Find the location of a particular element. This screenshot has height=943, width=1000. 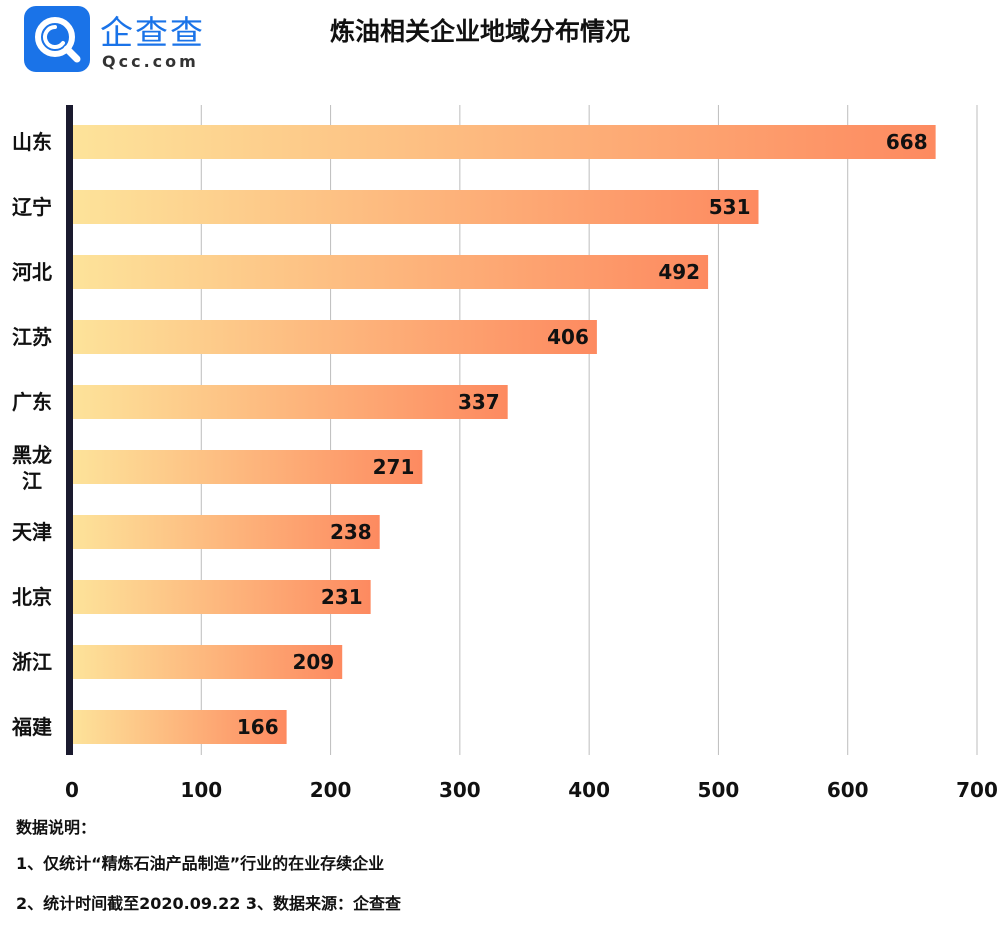

category-label-5: 黑龙 is located at coordinates (32, 455).